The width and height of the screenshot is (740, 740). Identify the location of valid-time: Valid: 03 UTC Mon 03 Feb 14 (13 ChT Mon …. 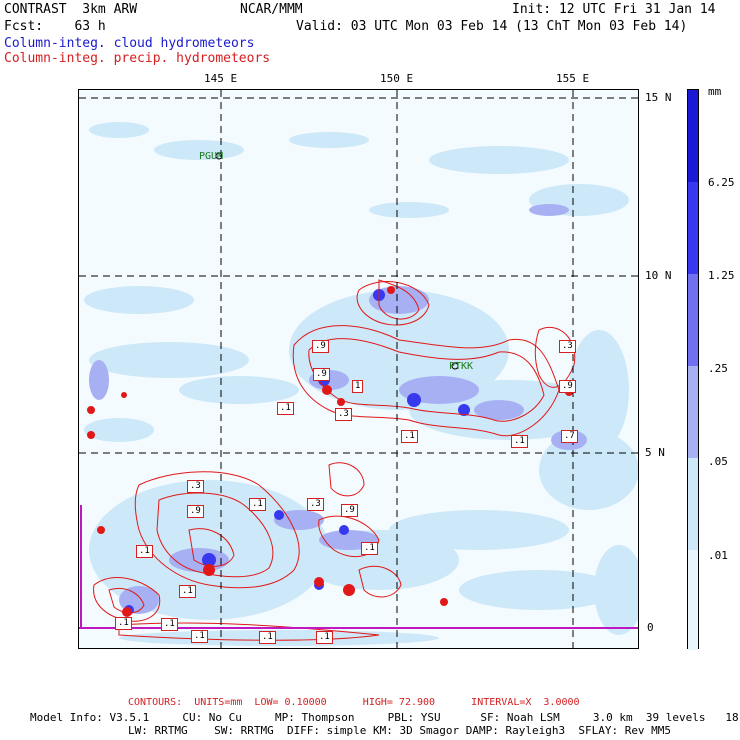
(492, 26).